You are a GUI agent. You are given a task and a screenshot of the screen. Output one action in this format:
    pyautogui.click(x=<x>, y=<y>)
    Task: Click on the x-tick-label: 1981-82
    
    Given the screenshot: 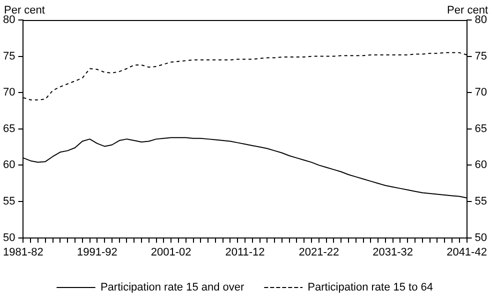 What is the action you would take?
    pyautogui.click(x=23, y=252)
    